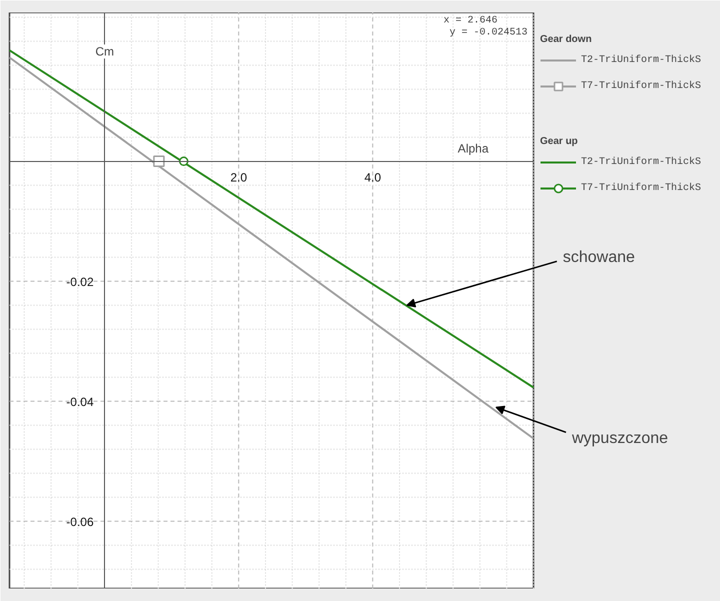 The height and width of the screenshot is (601, 720). Describe the element at coordinates (473, 148) in the screenshot. I see `x-axis-title: Alpha` at that location.